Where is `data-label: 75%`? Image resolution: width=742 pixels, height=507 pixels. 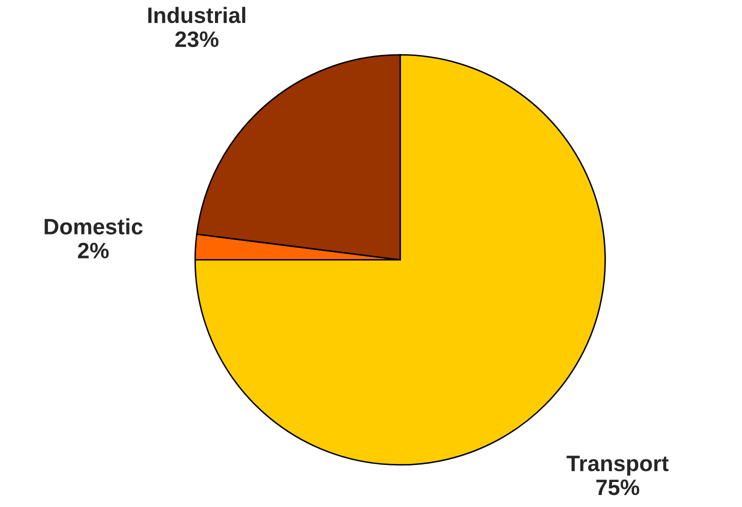
data-label: 75% is located at coordinates (618, 488).